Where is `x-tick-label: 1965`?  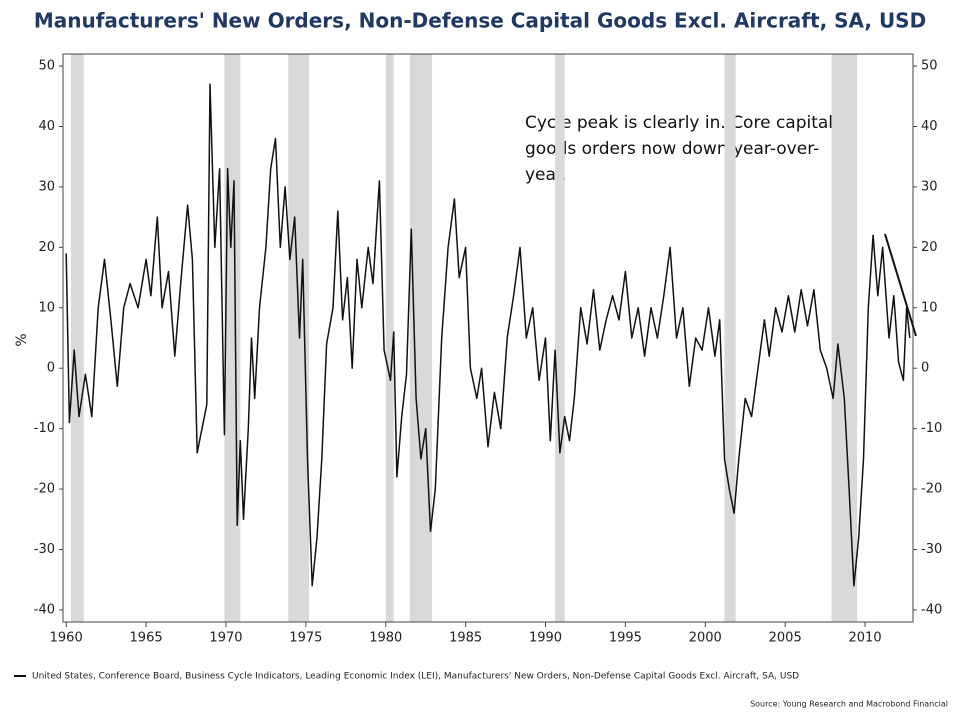 x-tick-label: 1965 is located at coordinates (146, 638).